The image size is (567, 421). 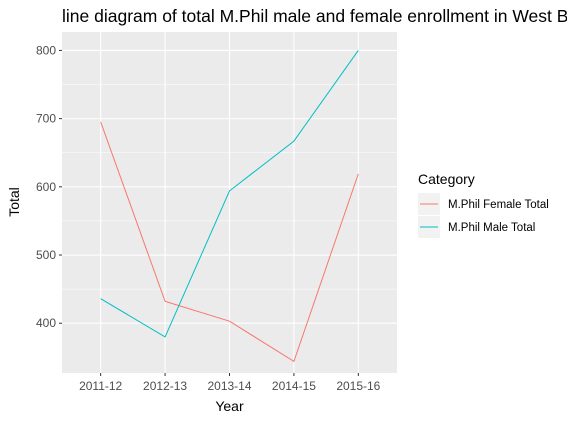 I want to click on legend-label-0: M.Phil Female Total, so click(x=498, y=205).